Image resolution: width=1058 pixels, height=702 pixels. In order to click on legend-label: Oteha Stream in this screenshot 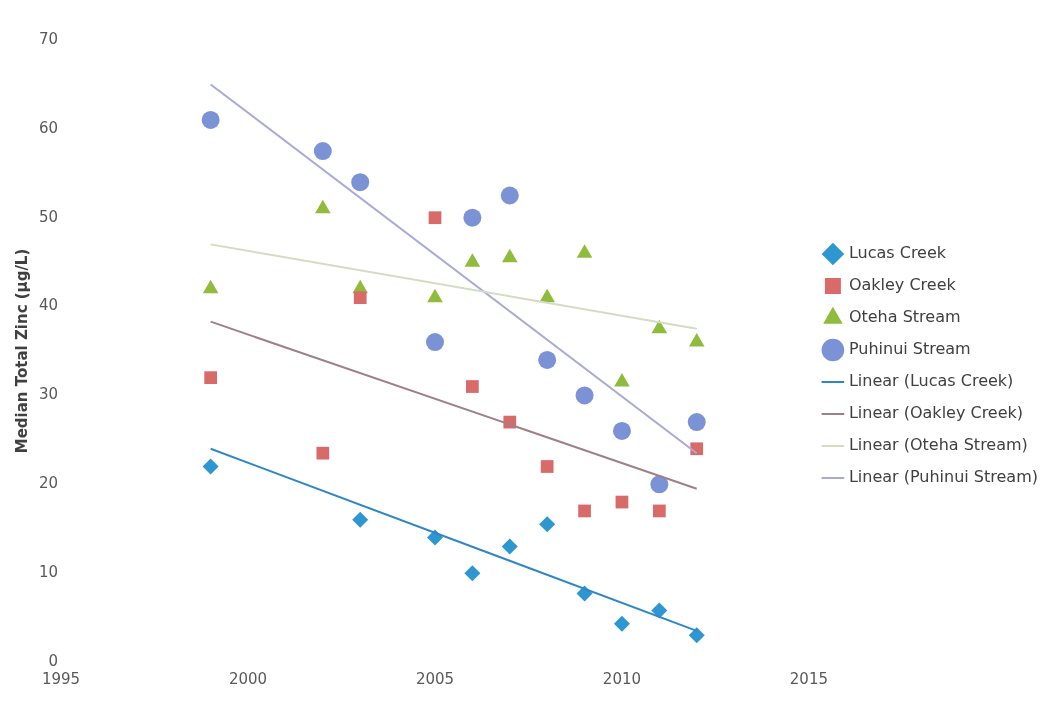, I will do `click(904, 317)`.